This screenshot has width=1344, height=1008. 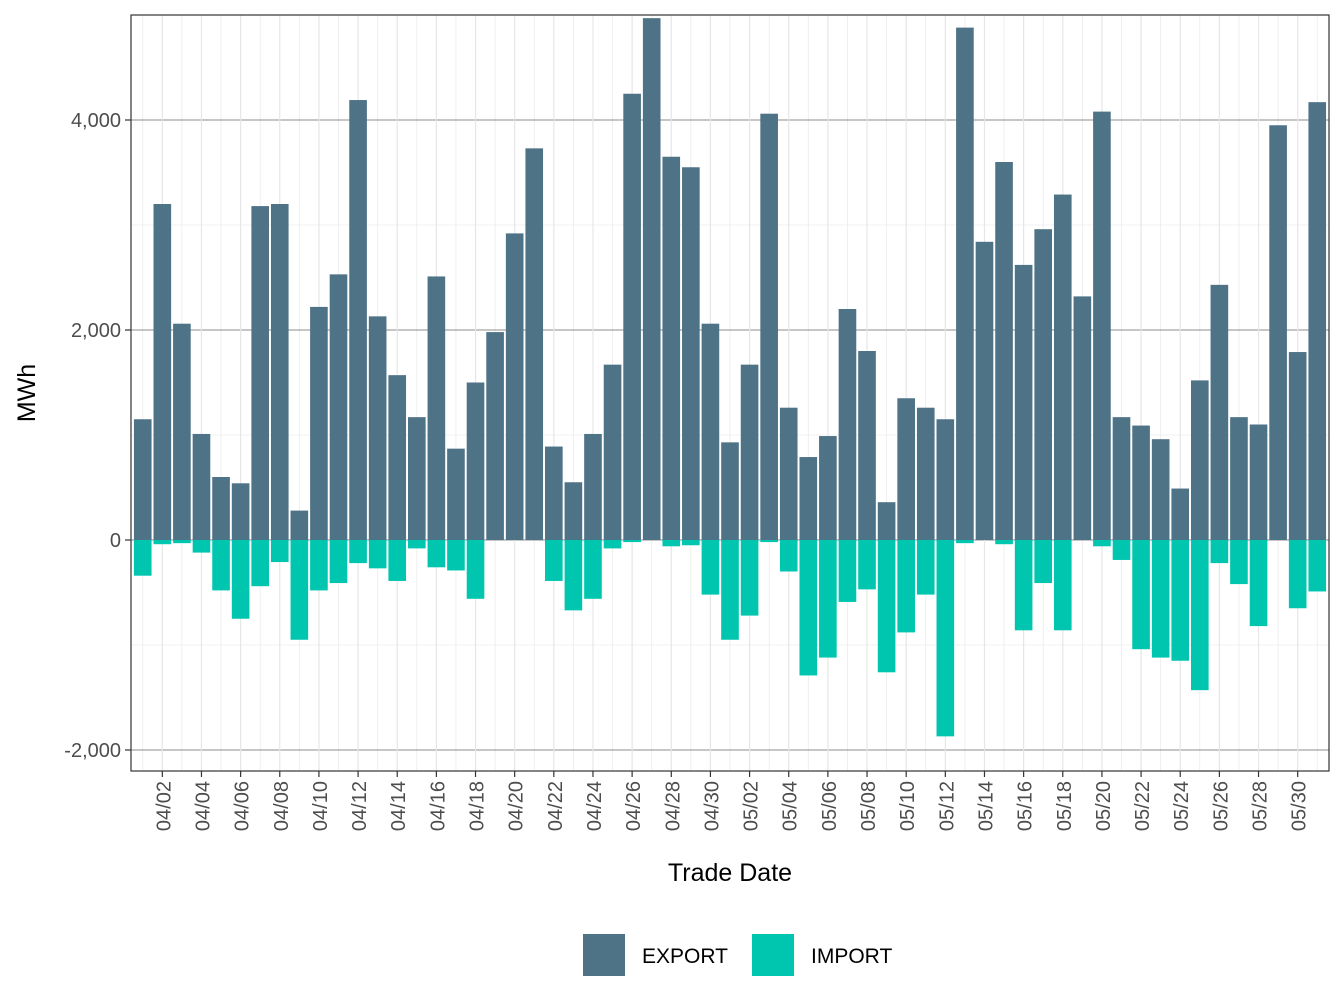 I want to click on x-tick-label: 05/16, so click(x=1026, y=806).